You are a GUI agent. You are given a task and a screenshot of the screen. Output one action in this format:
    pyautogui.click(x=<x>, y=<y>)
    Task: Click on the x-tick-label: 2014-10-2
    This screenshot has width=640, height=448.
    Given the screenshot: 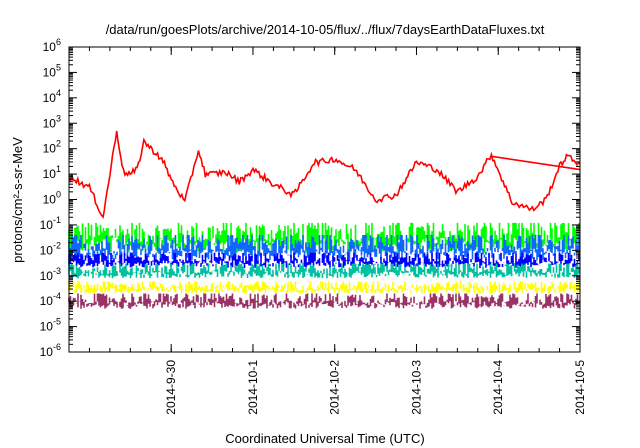 What is the action you would take?
    pyautogui.click(x=335, y=387)
    